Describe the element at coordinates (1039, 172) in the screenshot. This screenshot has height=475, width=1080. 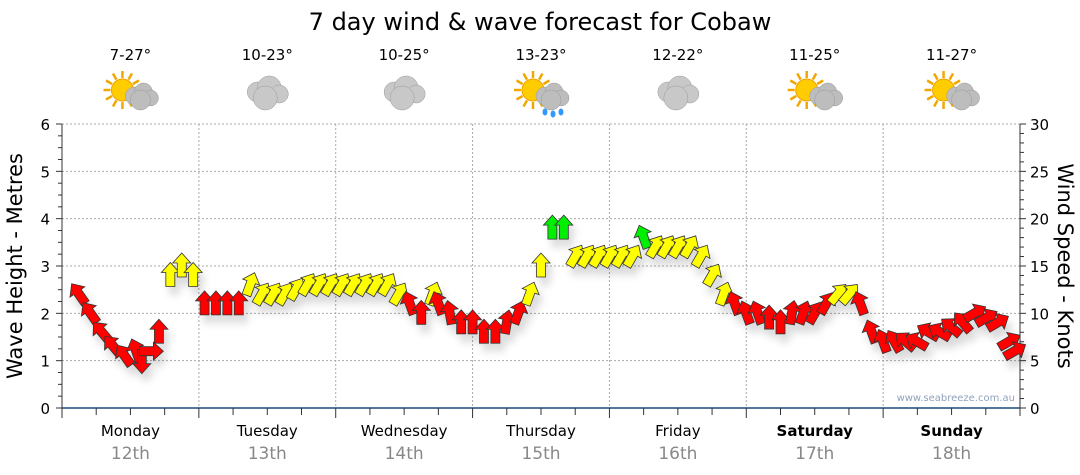
I see `y2-tick-label: 25` at that location.